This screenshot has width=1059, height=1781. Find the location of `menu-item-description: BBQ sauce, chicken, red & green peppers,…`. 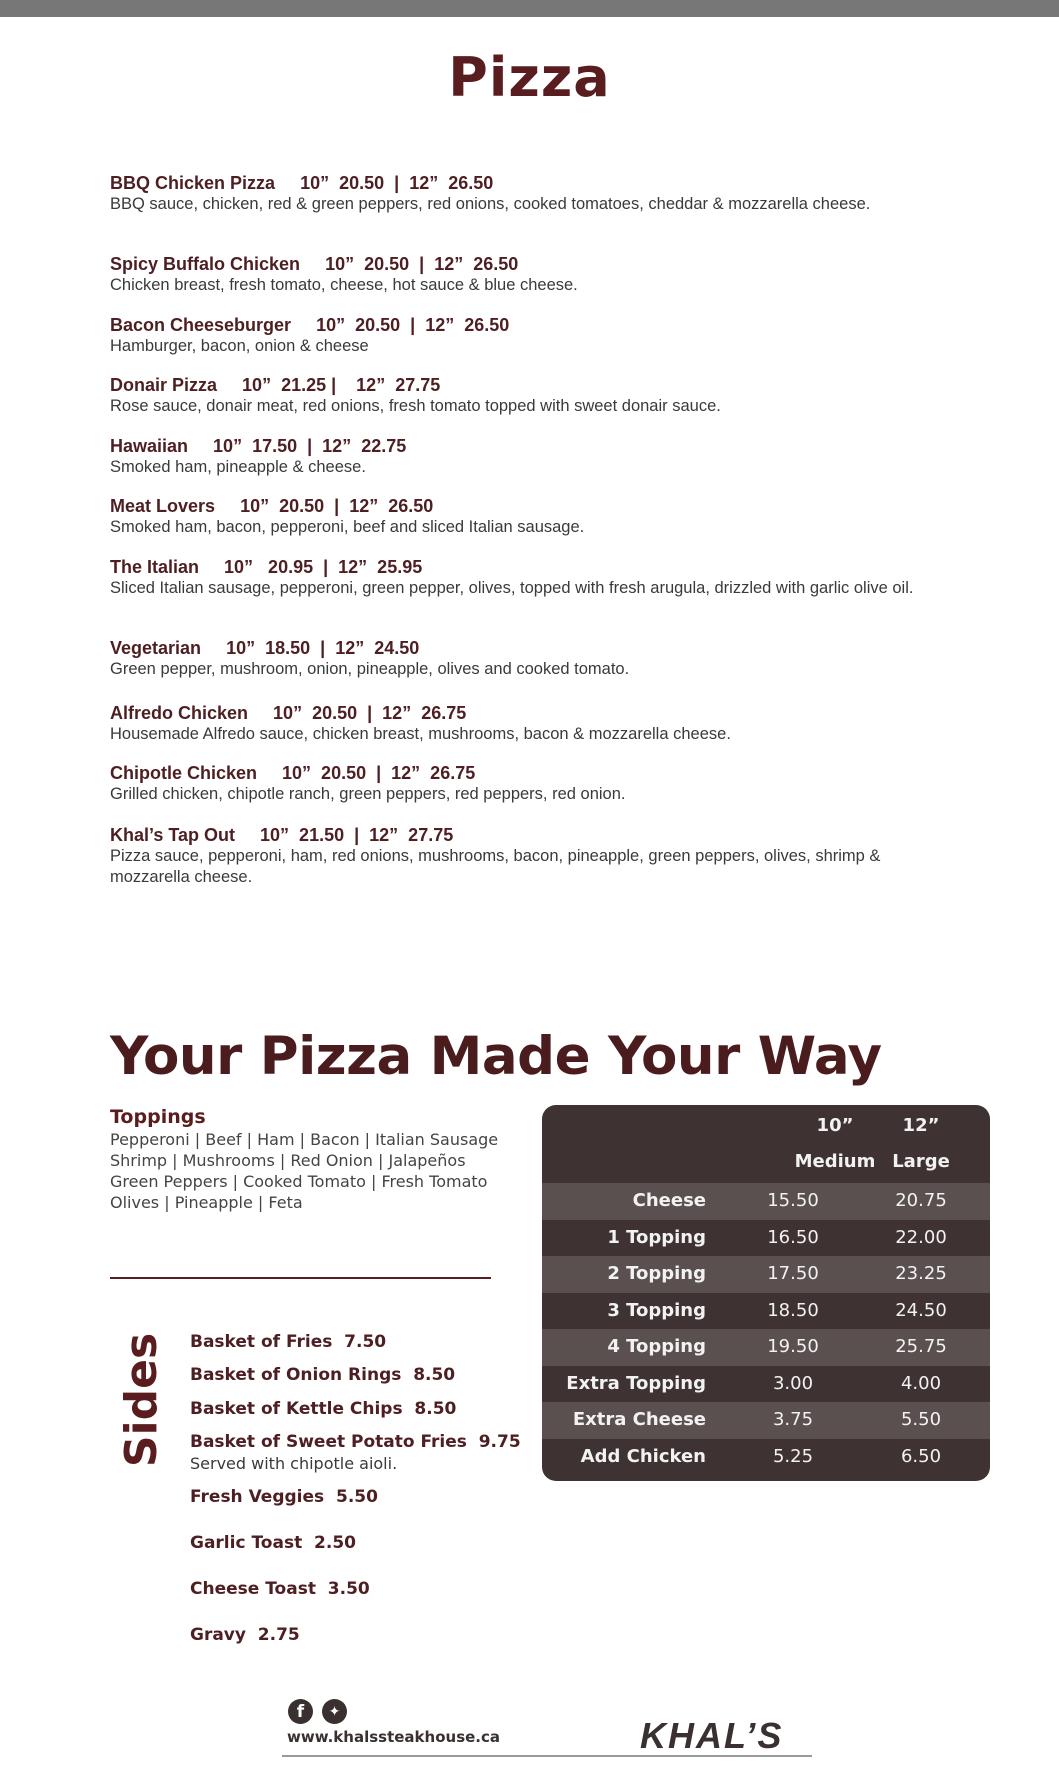

menu-item-description: BBQ sauce, chicken, red & green peppers,… is located at coordinates (490, 204).